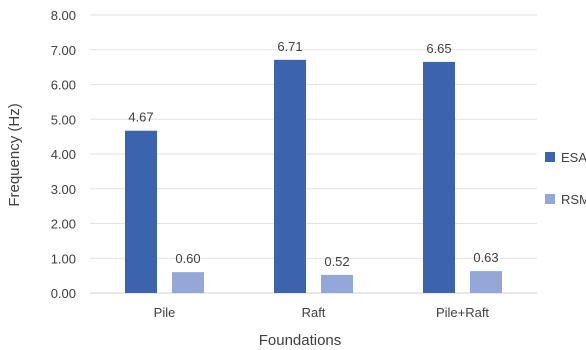  What do you see at coordinates (573, 199) in the screenshot?
I see `legend-label-rsm: RSM` at bounding box center [573, 199].